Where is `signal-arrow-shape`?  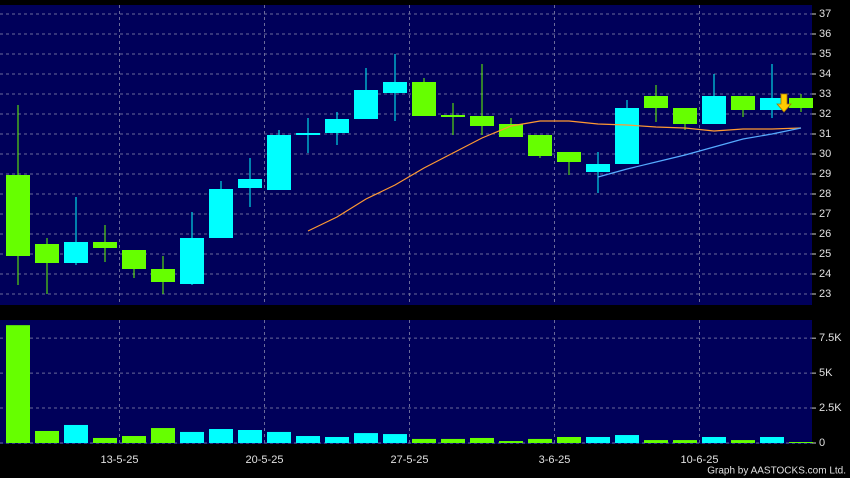
signal-arrow-shape is located at coordinates (784, 103).